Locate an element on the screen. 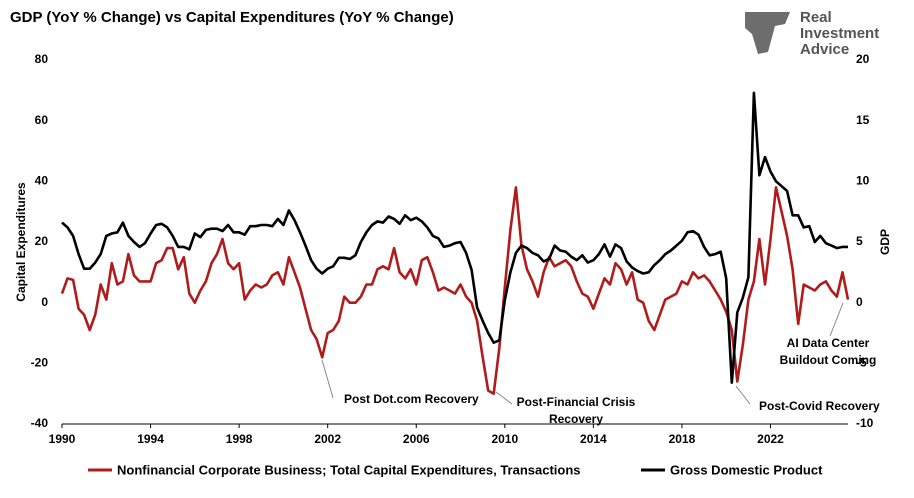 The height and width of the screenshot is (498, 914). annotation: Buildout Coming is located at coordinates (828, 360).